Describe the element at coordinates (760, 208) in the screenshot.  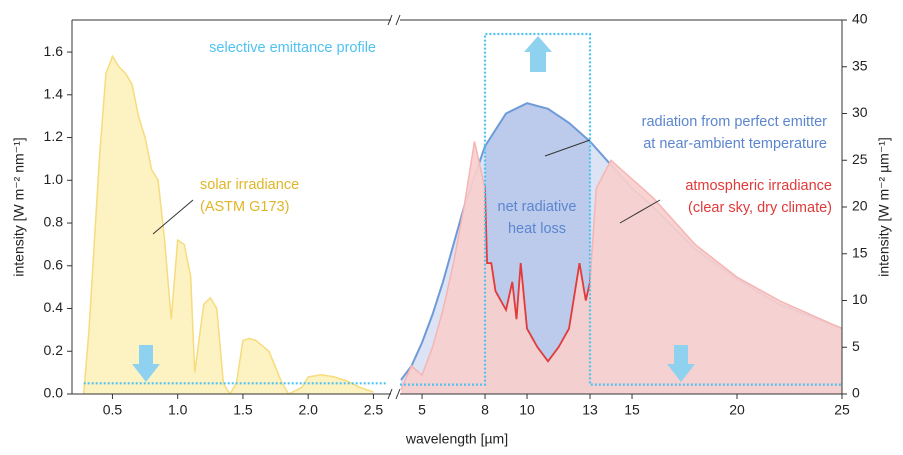
I see `annotation: (clear sky, dry climate)` at that location.